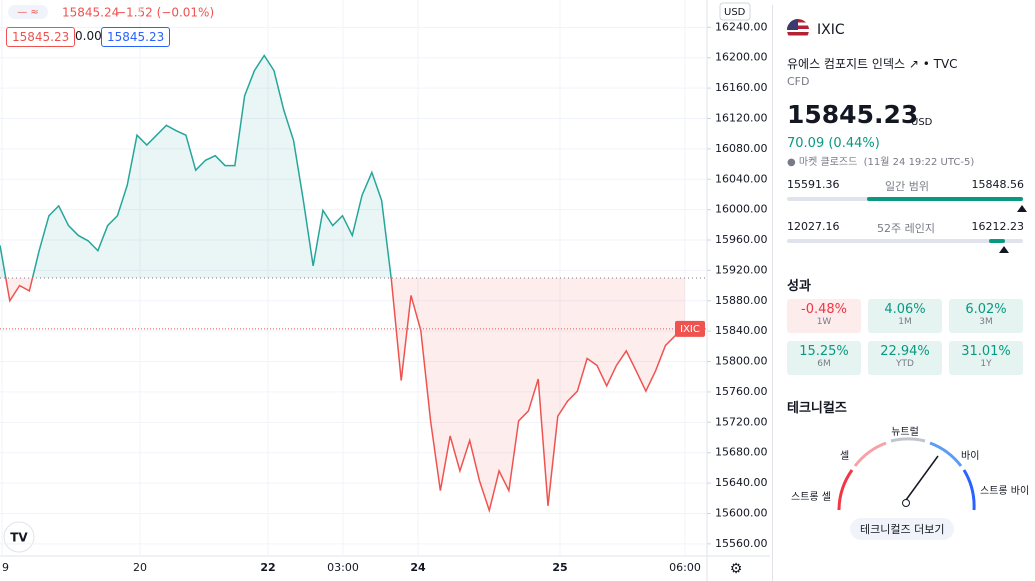 The height and width of the screenshot is (581, 1035). I want to click on gauge-label: 바이, so click(970, 456).